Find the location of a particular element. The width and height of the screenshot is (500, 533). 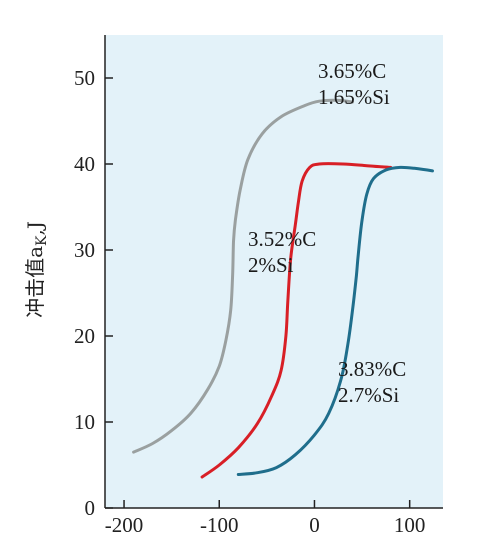

x-tick-label: 100 is located at coordinates (410, 523).